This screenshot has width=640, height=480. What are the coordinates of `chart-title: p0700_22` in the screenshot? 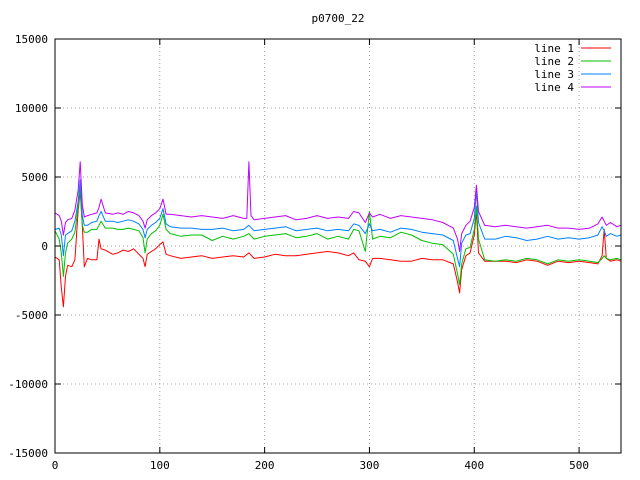 It's located at (338, 18).